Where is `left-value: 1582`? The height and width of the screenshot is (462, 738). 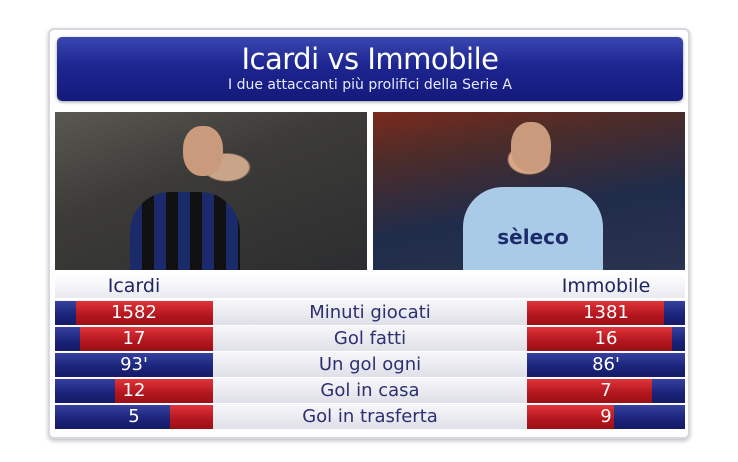
left-value: 1582 is located at coordinates (134, 312).